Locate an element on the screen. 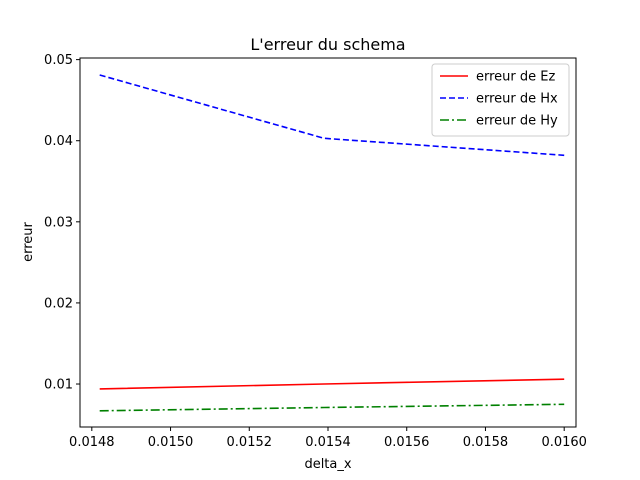  x-tick-label: 0.0150 is located at coordinates (171, 442).